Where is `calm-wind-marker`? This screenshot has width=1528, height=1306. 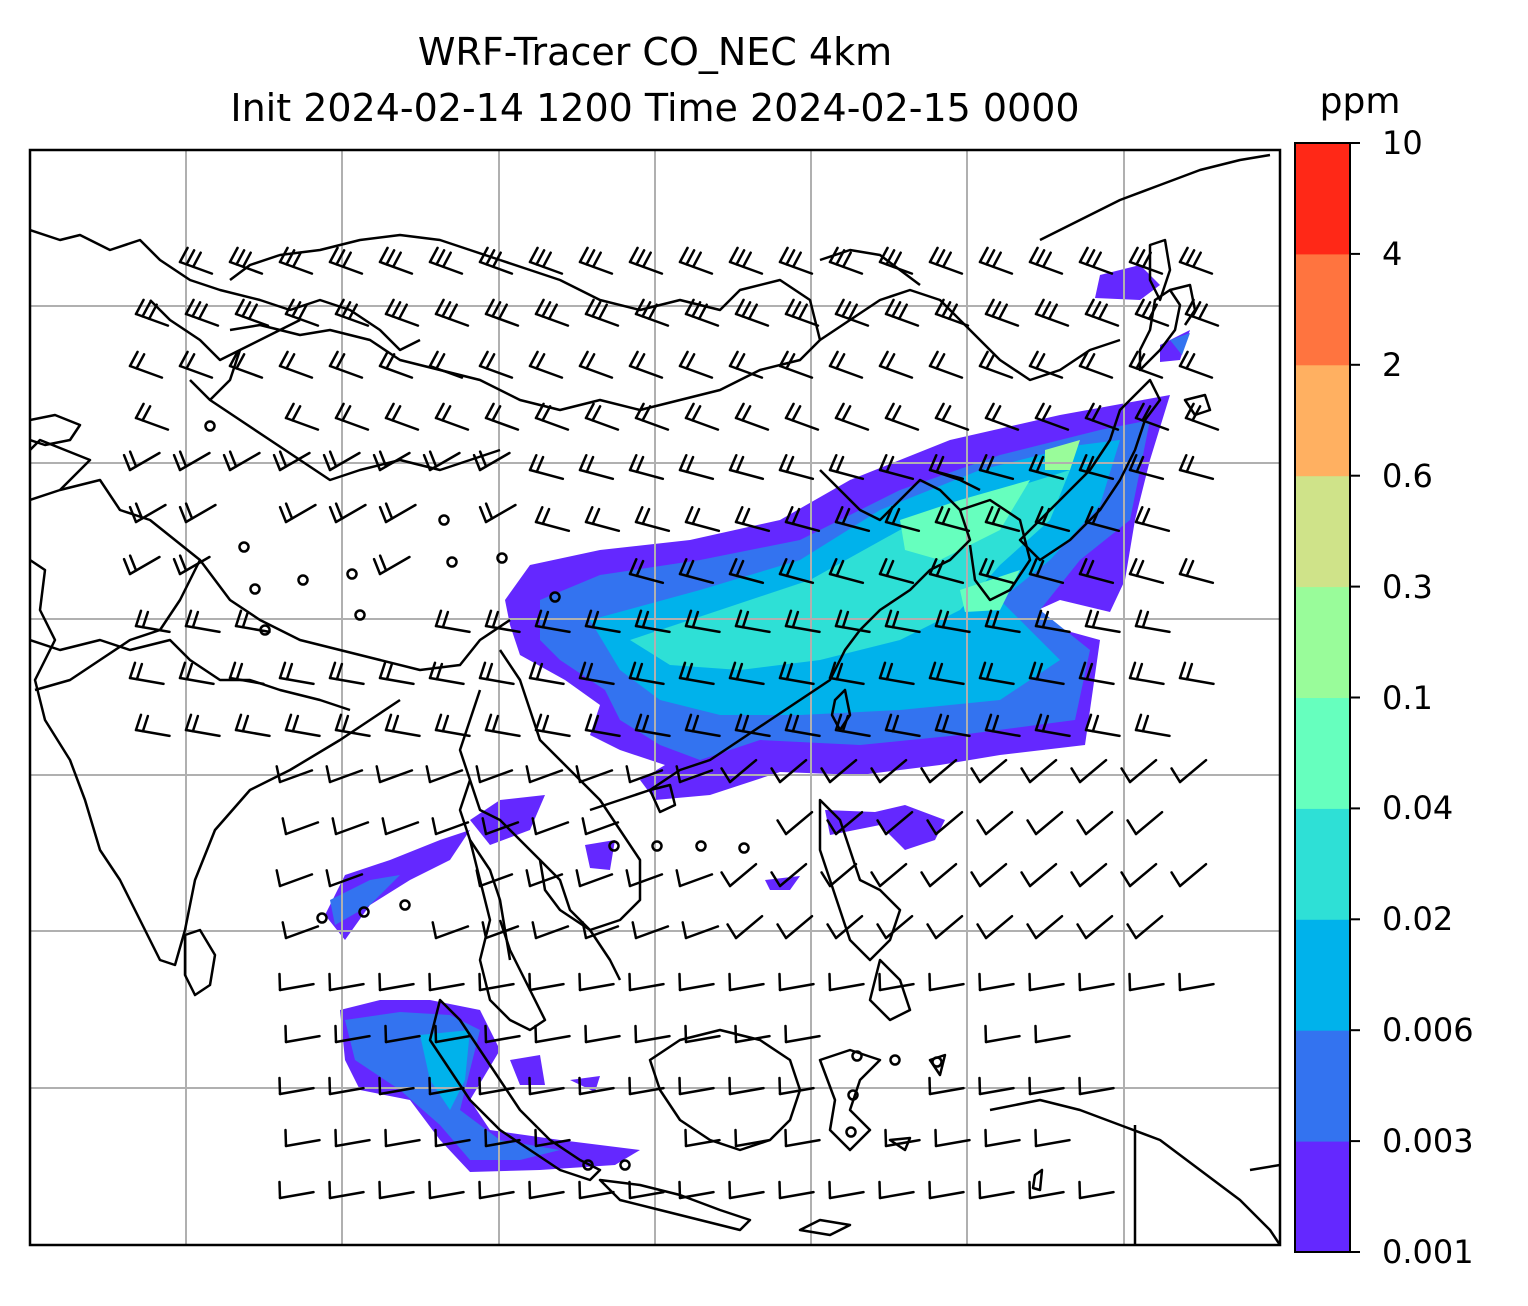
calm-wind-marker is located at coordinates (255, 589).